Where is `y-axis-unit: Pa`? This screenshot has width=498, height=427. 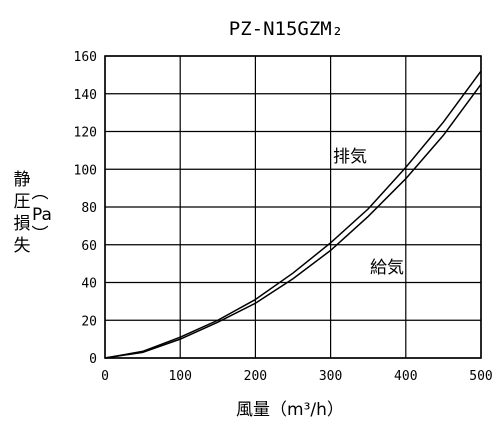 y-axis-unit: Pa is located at coordinates (42, 215).